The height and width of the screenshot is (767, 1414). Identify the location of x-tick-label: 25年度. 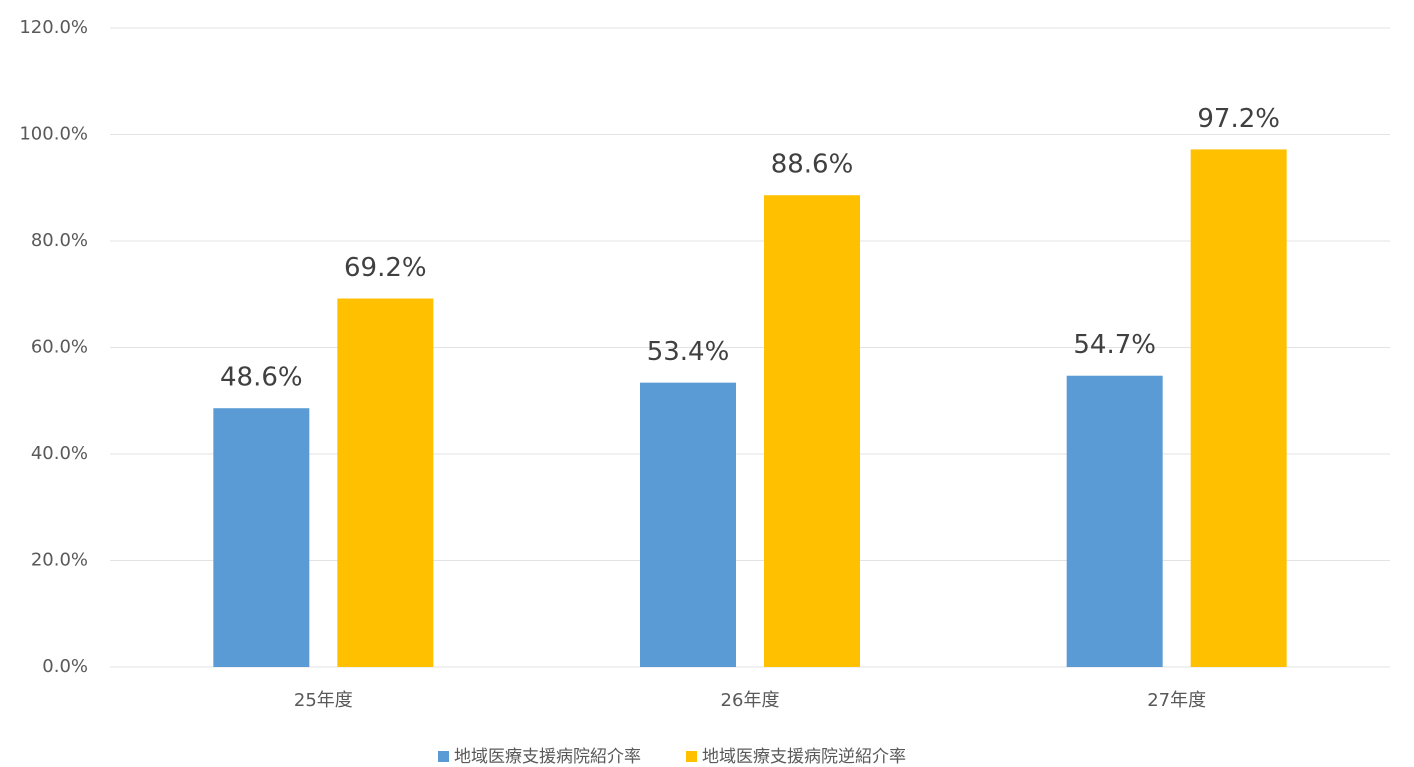
(323, 700).